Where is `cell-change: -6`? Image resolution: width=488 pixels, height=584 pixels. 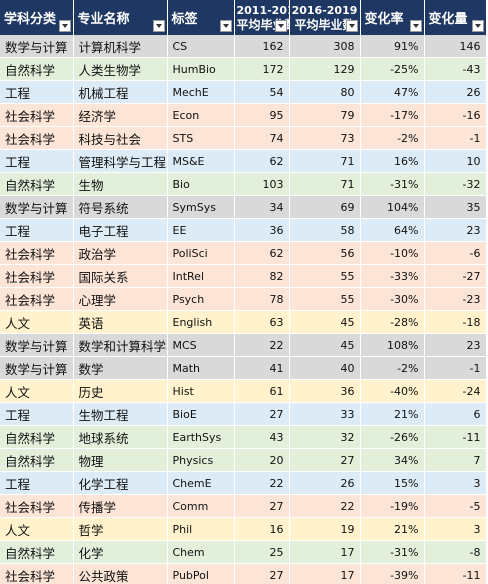
cell-change: -6 is located at coordinates (455, 253).